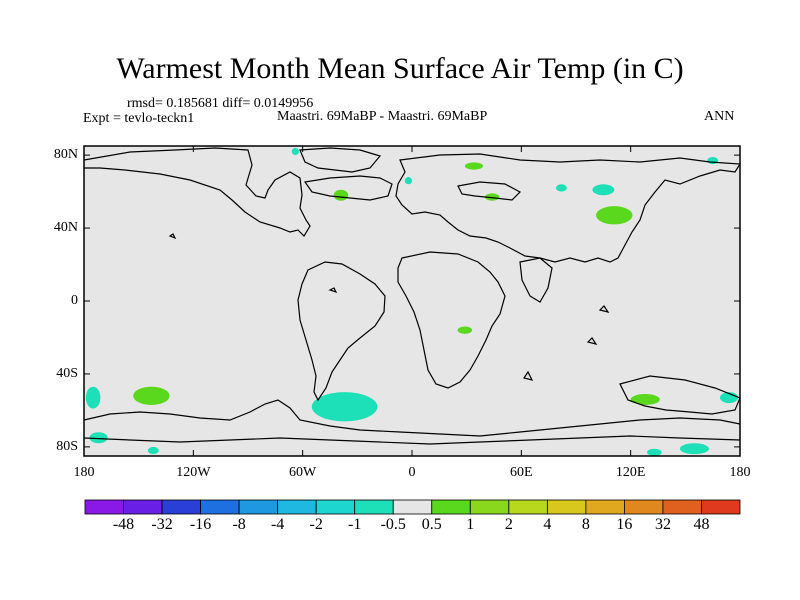  I want to click on y-axis-label: 80S, so click(67, 446).